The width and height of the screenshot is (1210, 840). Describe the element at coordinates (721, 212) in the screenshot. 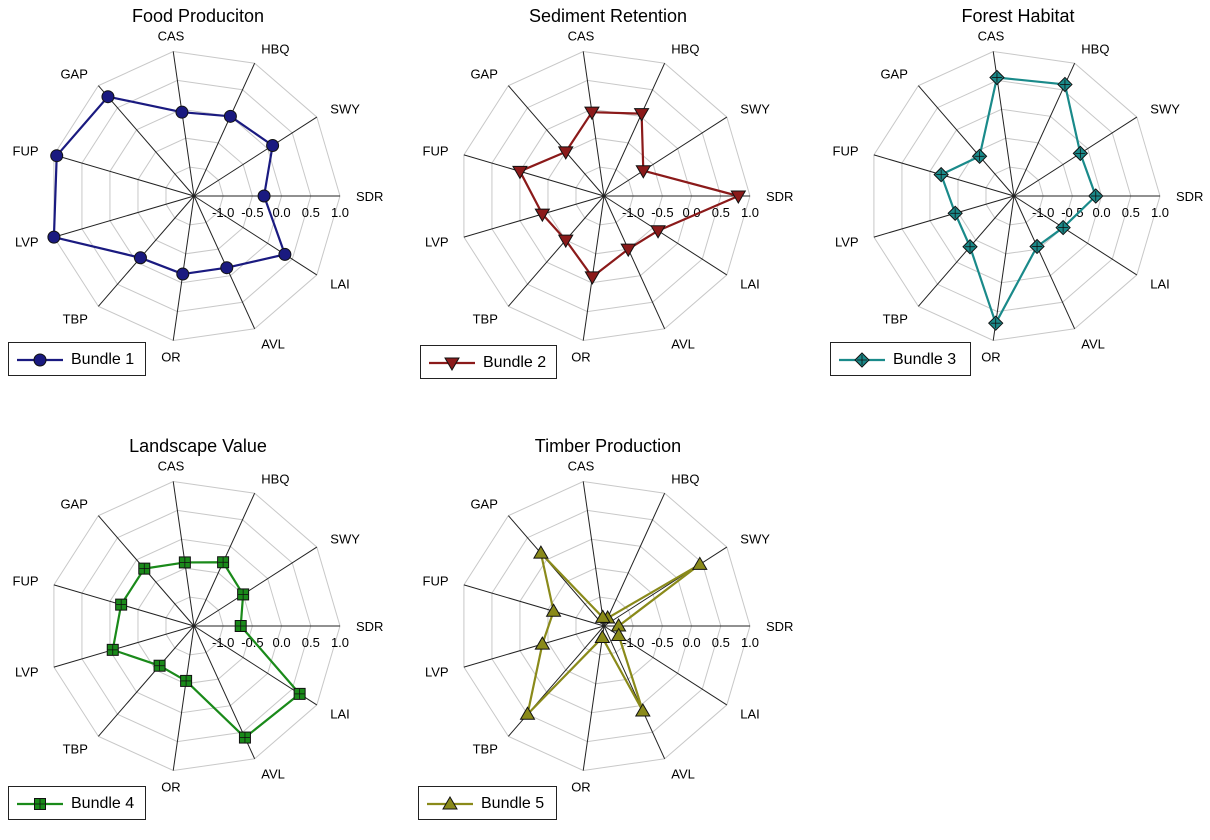

I see `tick-label: 0.5` at that location.